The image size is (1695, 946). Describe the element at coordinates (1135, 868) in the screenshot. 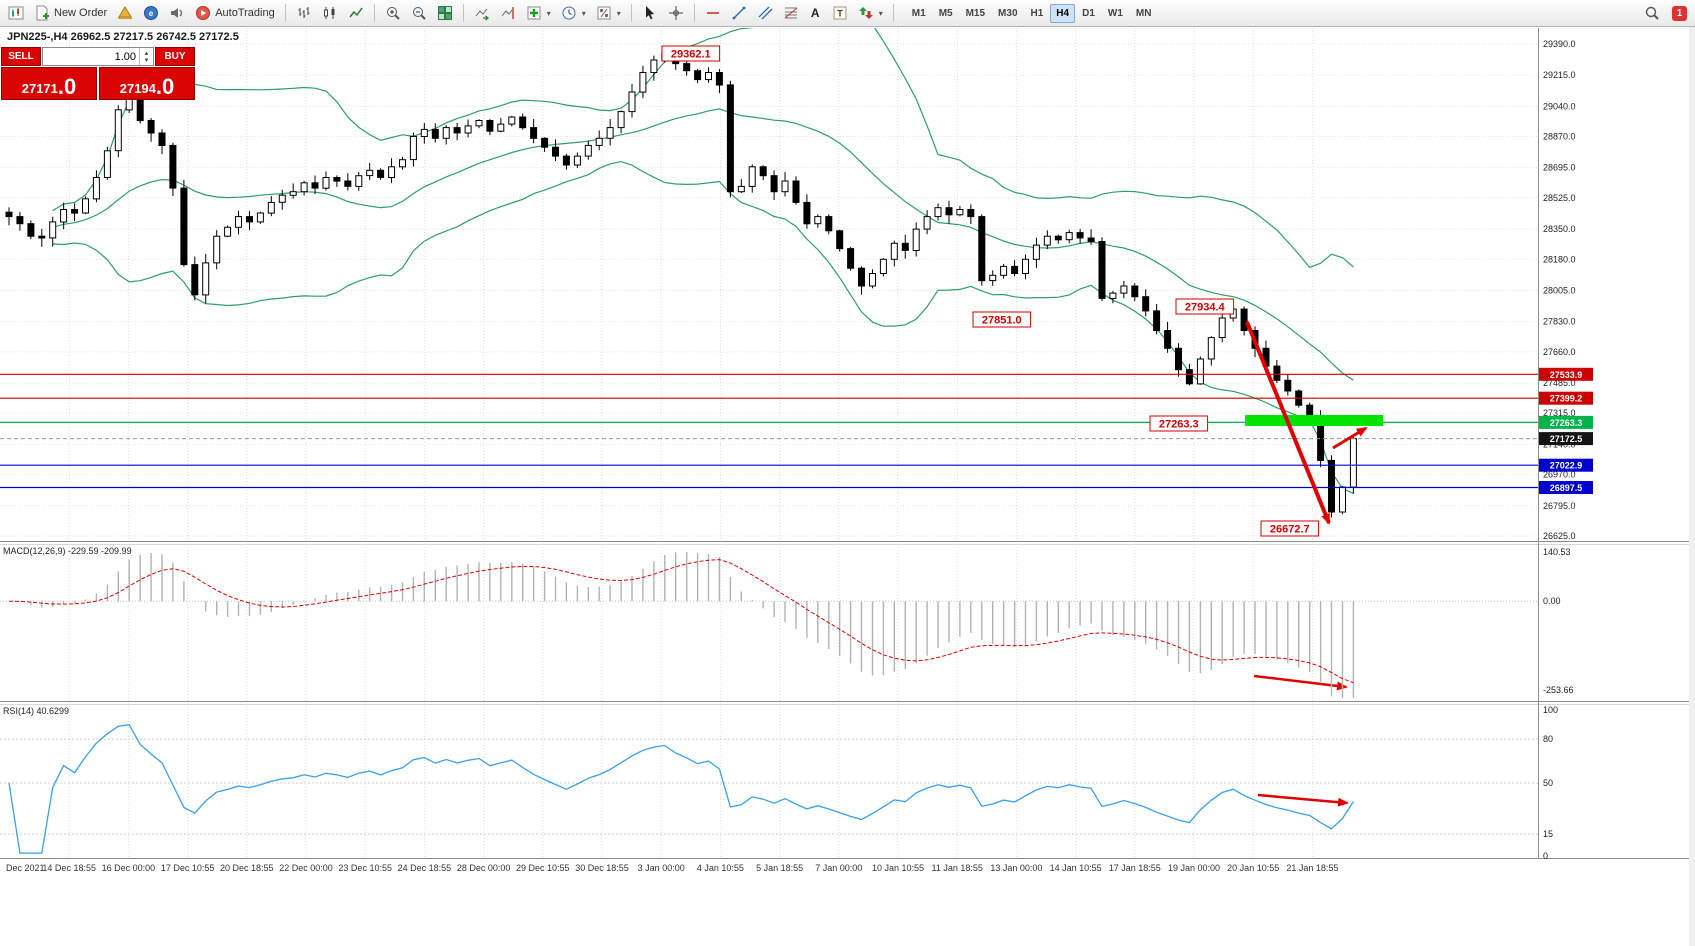

I see `svg-text: 17 Jan 18:55` at that location.